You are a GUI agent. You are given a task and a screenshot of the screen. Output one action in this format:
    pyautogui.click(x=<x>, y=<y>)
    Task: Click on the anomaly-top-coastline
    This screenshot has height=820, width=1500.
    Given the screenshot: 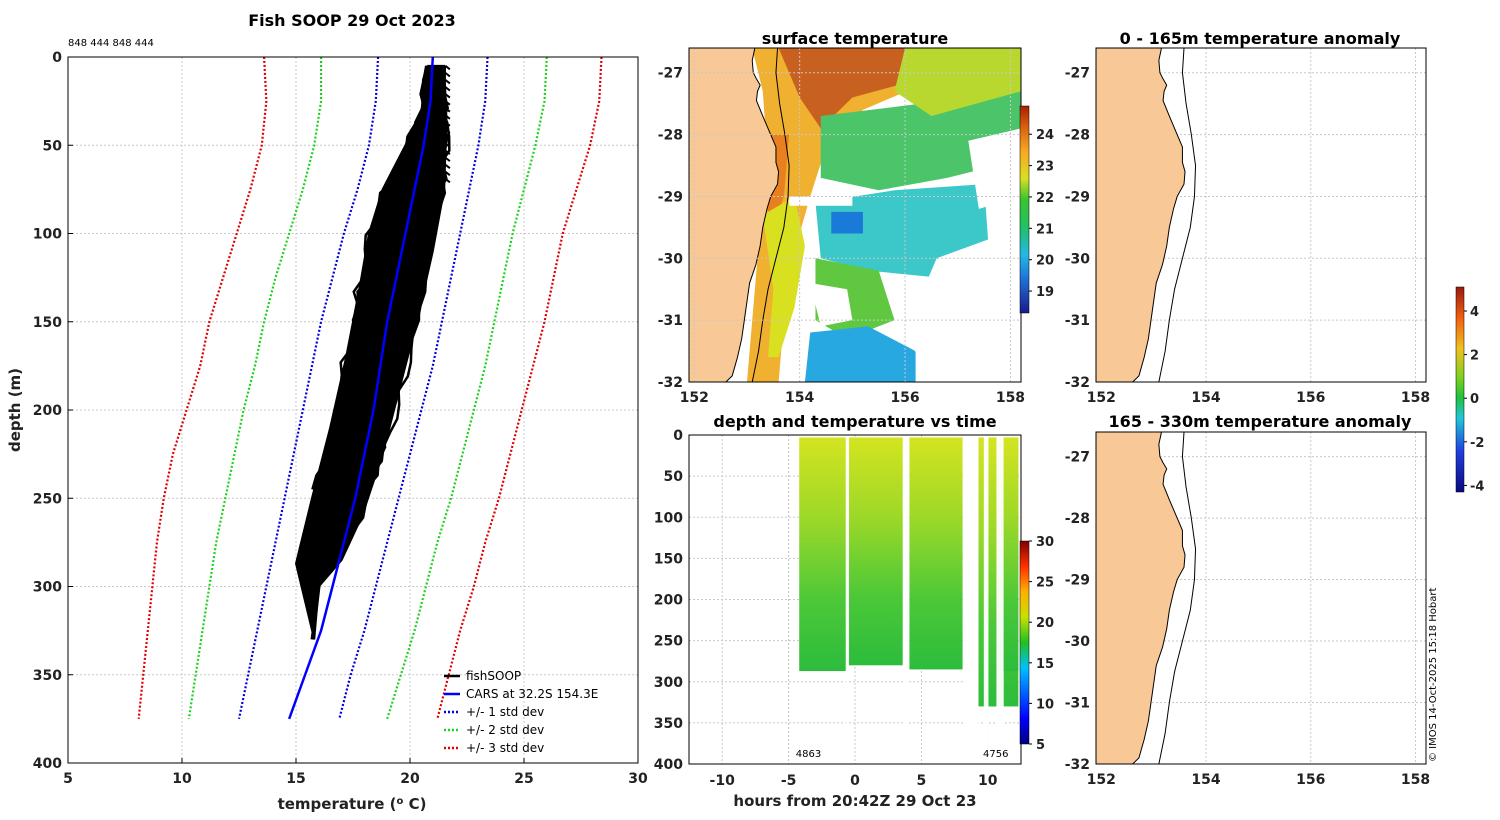 What is the action you would take?
    pyautogui.click(x=1159, y=215)
    